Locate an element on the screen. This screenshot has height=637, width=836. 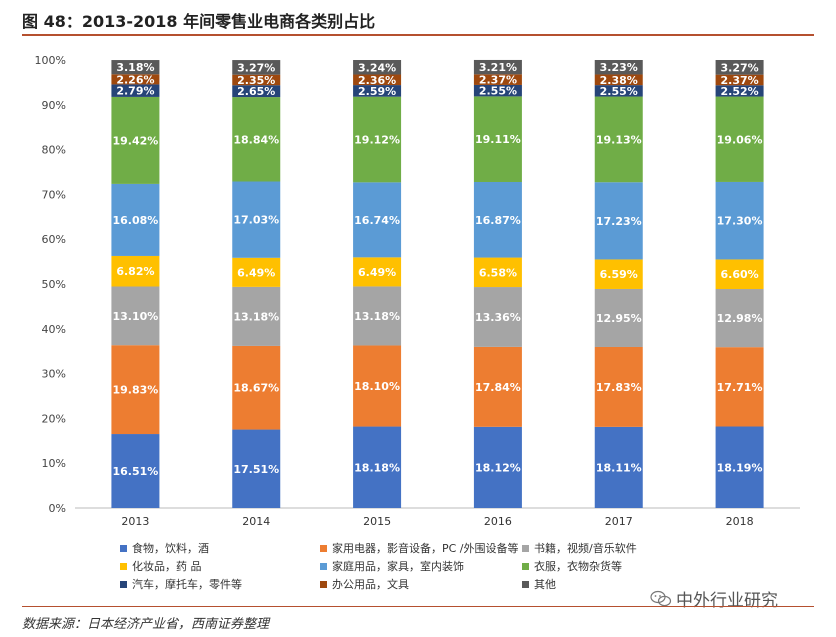
x-tick-label: 2016 is located at coordinates (498, 521).